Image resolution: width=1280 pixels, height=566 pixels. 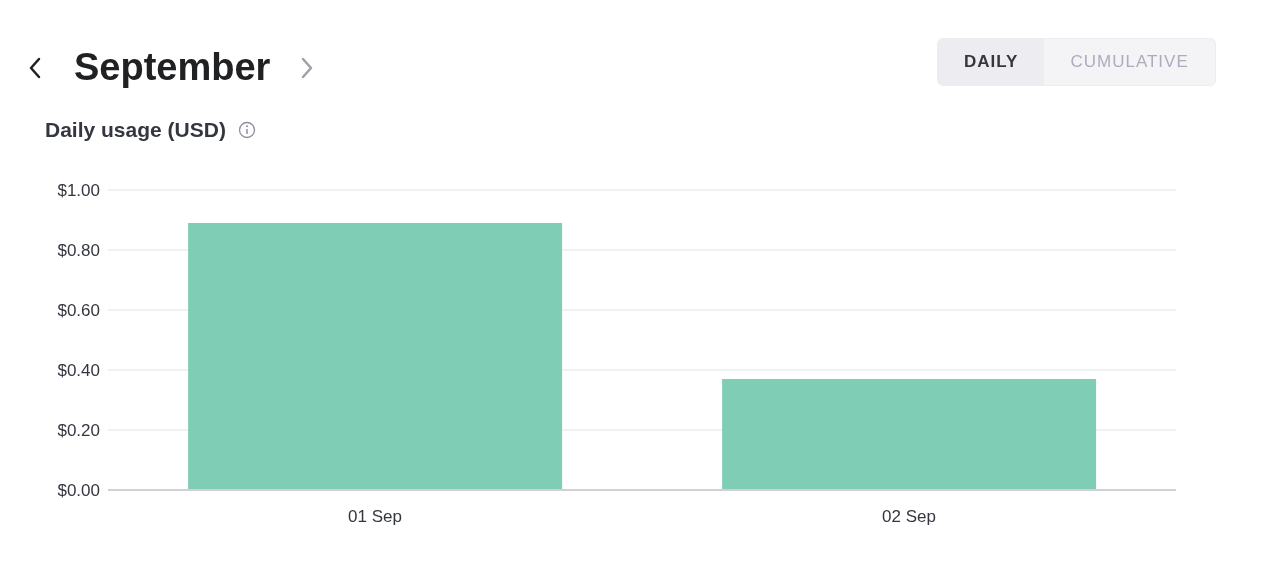 What do you see at coordinates (172, 67) in the screenshot?
I see `chart-title: September` at bounding box center [172, 67].